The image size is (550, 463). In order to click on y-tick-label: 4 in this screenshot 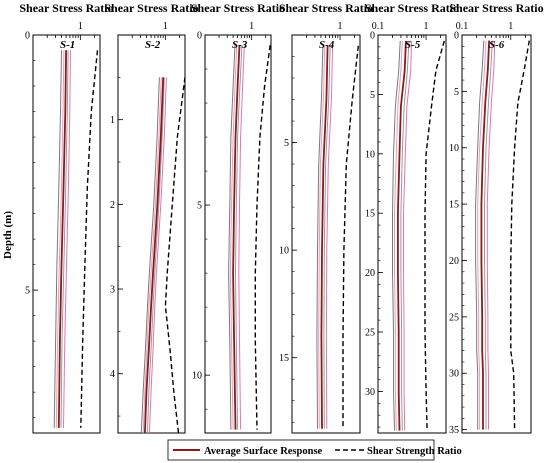, I will do `click(112, 374)`.